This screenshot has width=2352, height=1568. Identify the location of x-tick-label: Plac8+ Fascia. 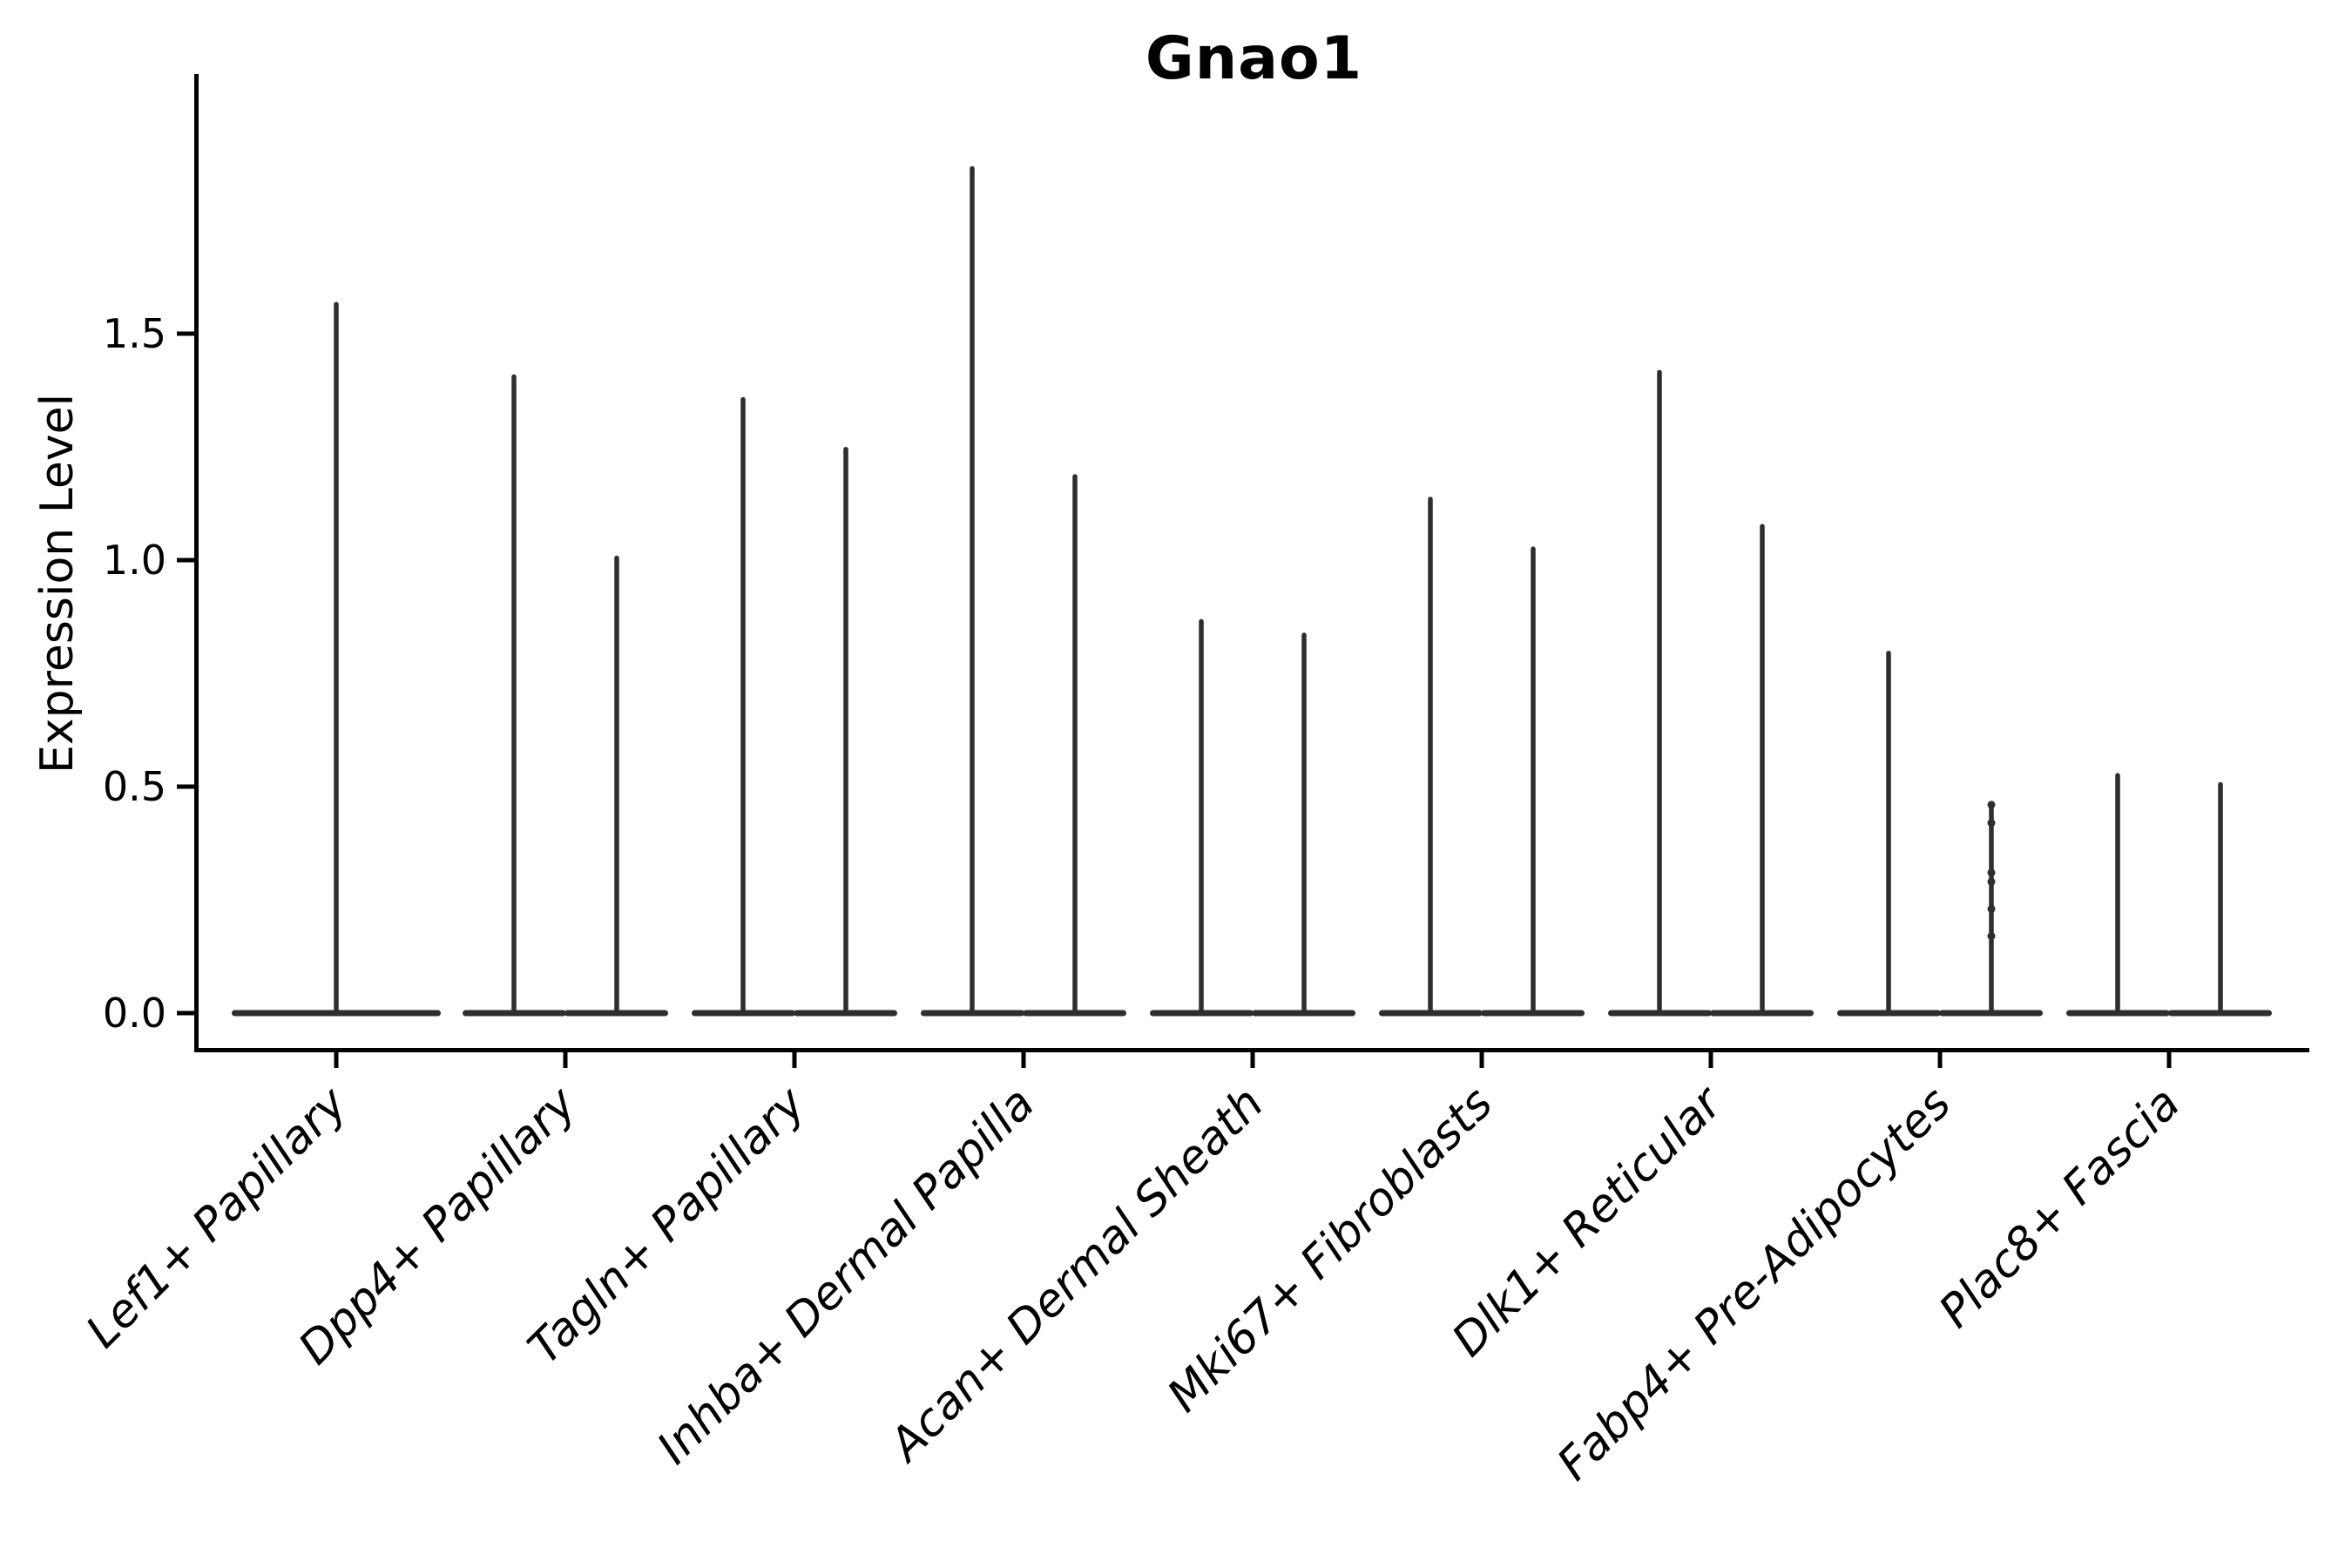
(2060, 1208).